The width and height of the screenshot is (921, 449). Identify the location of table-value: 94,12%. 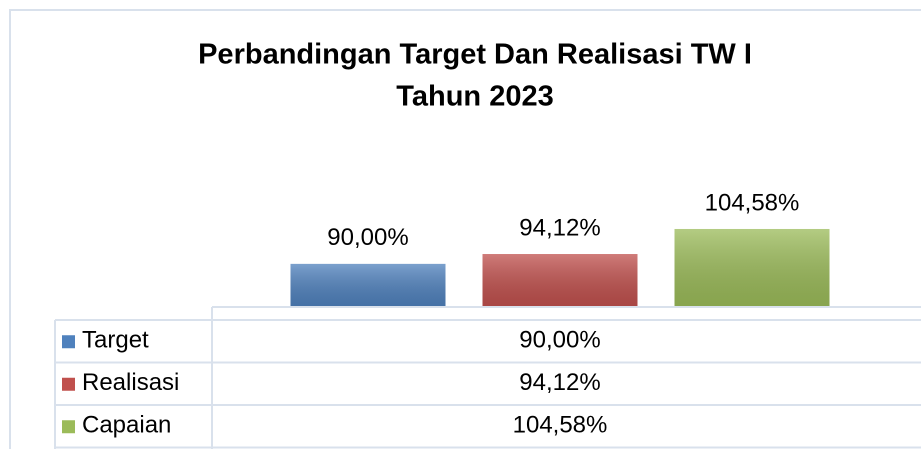
(559, 382).